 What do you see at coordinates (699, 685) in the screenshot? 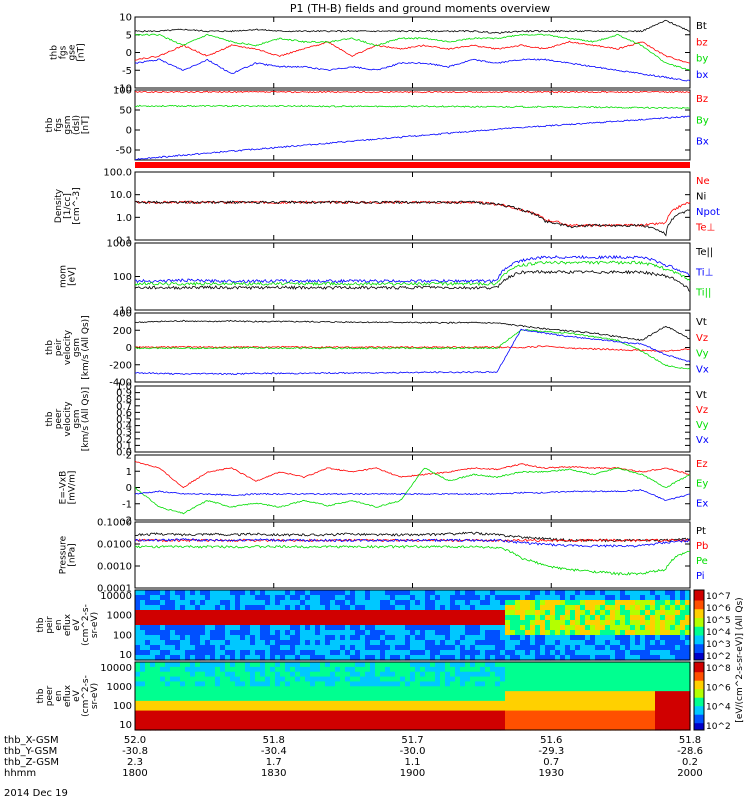
I see `colorbar-segment` at bounding box center [699, 685].